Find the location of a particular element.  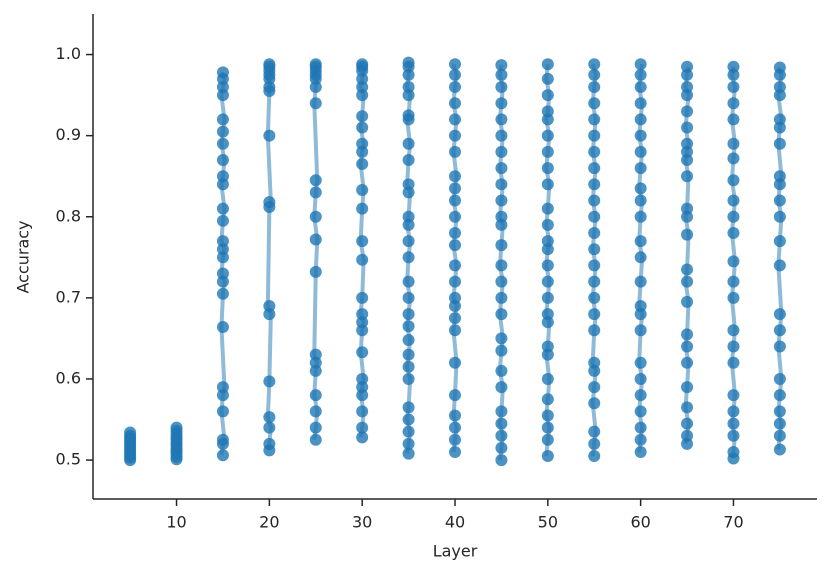

y-tick-label: 0.8 is located at coordinates (68, 215).